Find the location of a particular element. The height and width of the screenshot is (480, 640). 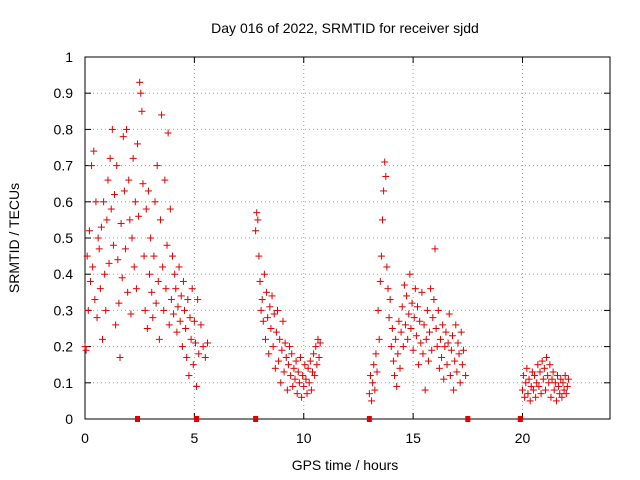

x-tick-label: 5 is located at coordinates (194, 438).